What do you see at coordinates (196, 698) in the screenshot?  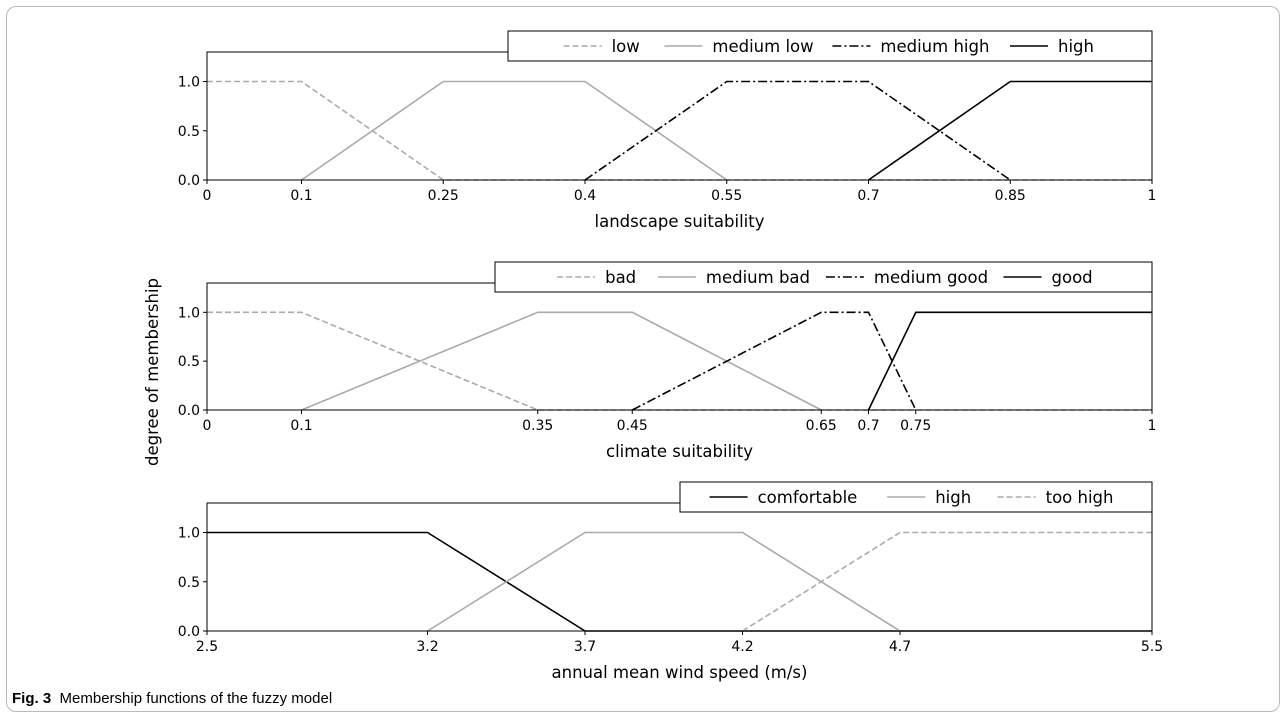 I see `caption-text: Membership functions of the fuzzy model` at bounding box center [196, 698].